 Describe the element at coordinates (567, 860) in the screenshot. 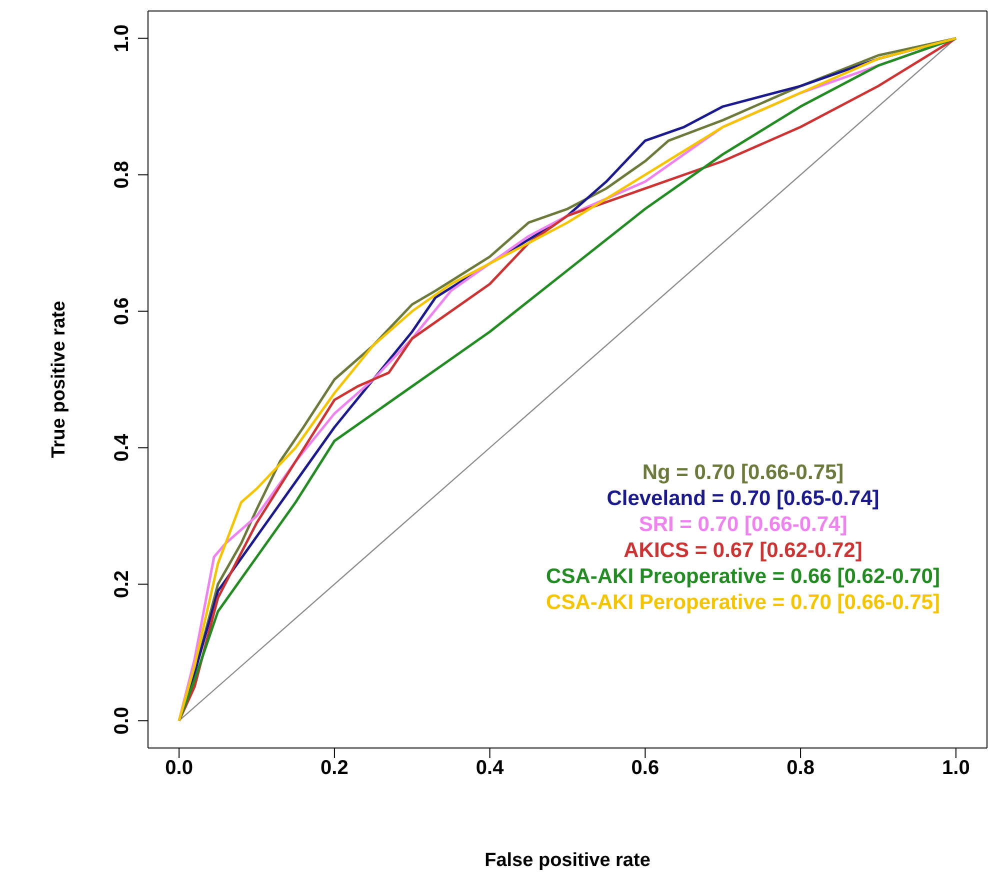

I see `x-axis-title: False positive rate` at that location.